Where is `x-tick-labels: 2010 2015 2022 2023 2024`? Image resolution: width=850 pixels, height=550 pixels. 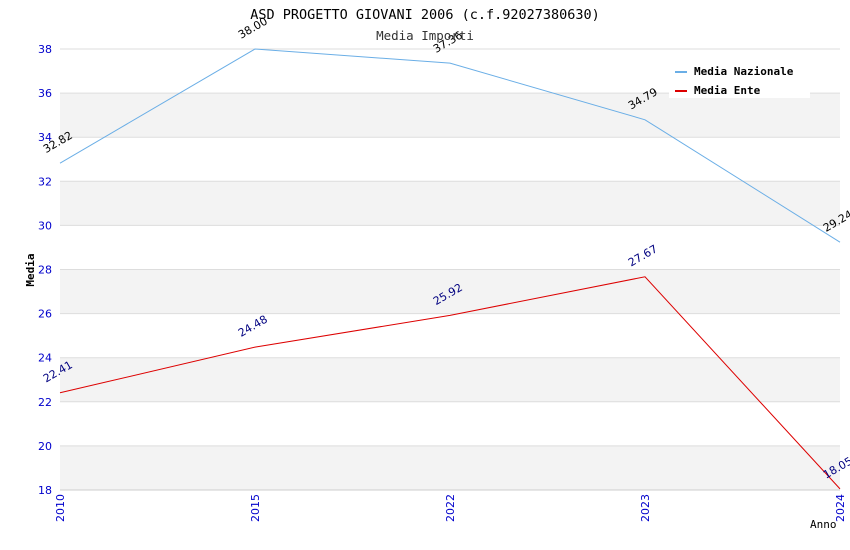 x-tick-labels: 2010 2015 2022 2023 2024 is located at coordinates (450, 508).